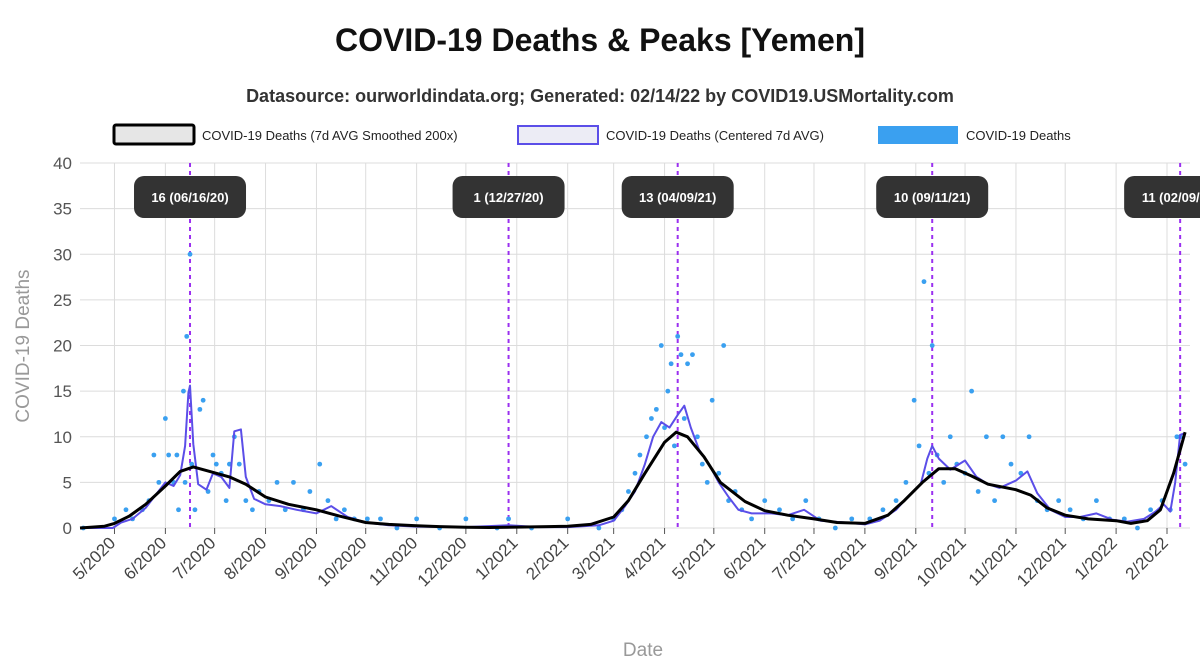 The image size is (1200, 670). What do you see at coordinates (330, 135) in the screenshot?
I see `legend-label-smoothed: COVID-19 Deaths (7d AVG Smoothed 200x)` at bounding box center [330, 135].